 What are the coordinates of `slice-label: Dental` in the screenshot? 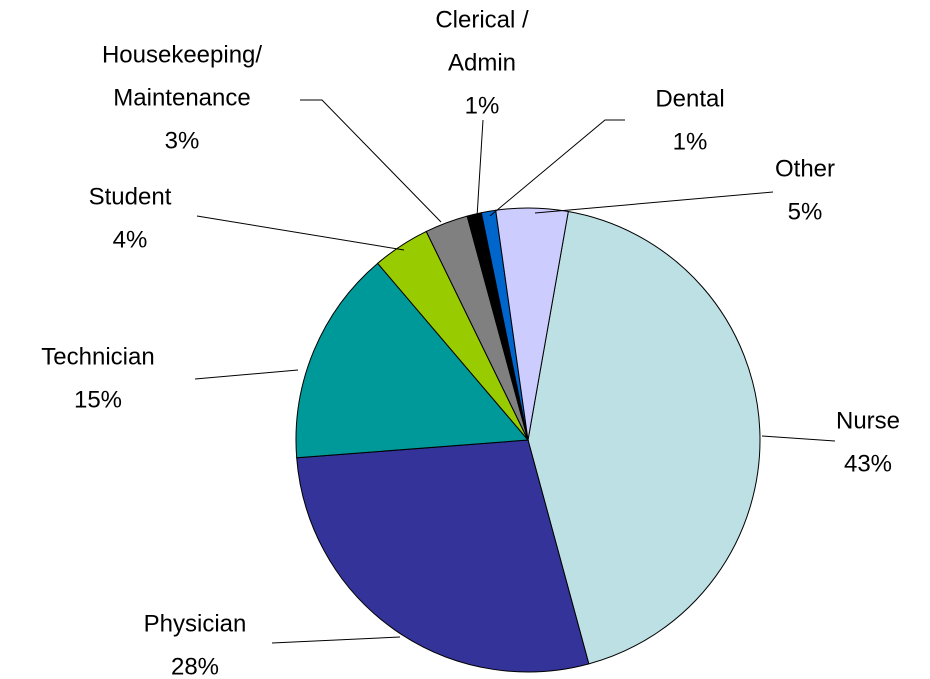 It's located at (689, 98).